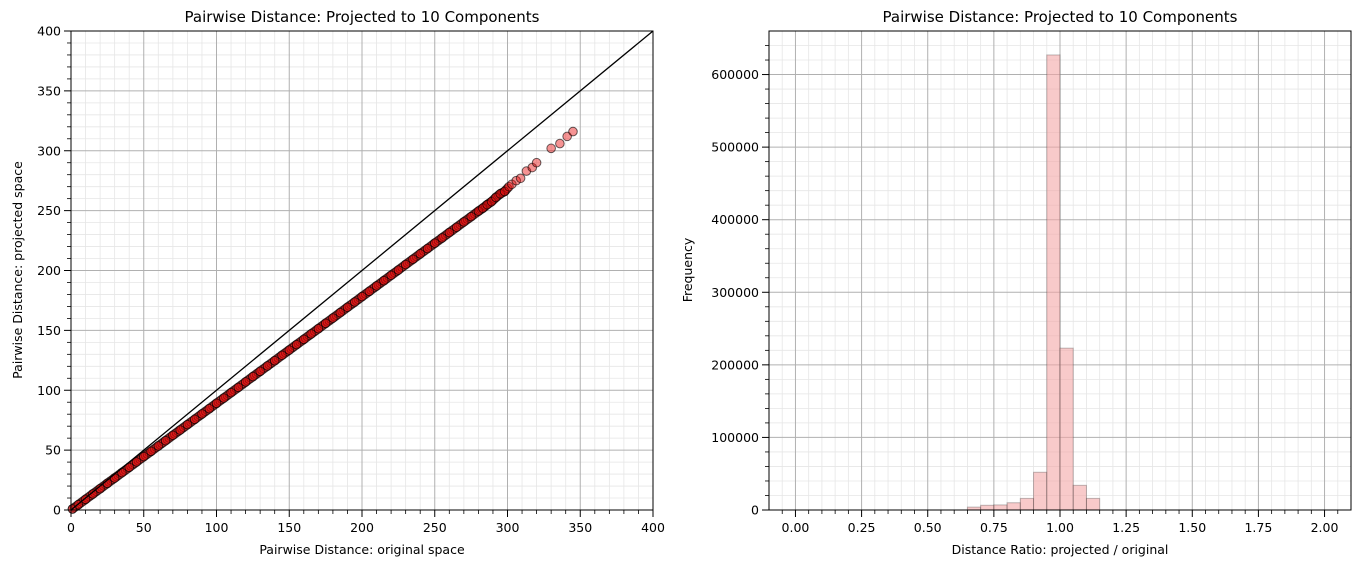 This screenshot has height=568, width=1360. I want to click on x-tick-label: 350, so click(580, 527).